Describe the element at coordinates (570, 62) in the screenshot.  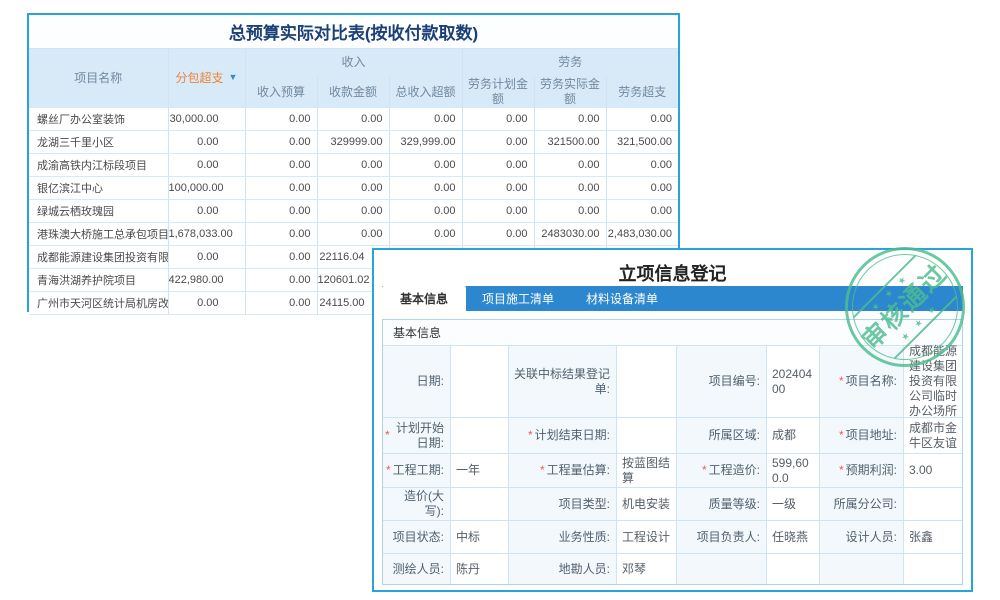
I see `column-group-labor: 劳务` at that location.